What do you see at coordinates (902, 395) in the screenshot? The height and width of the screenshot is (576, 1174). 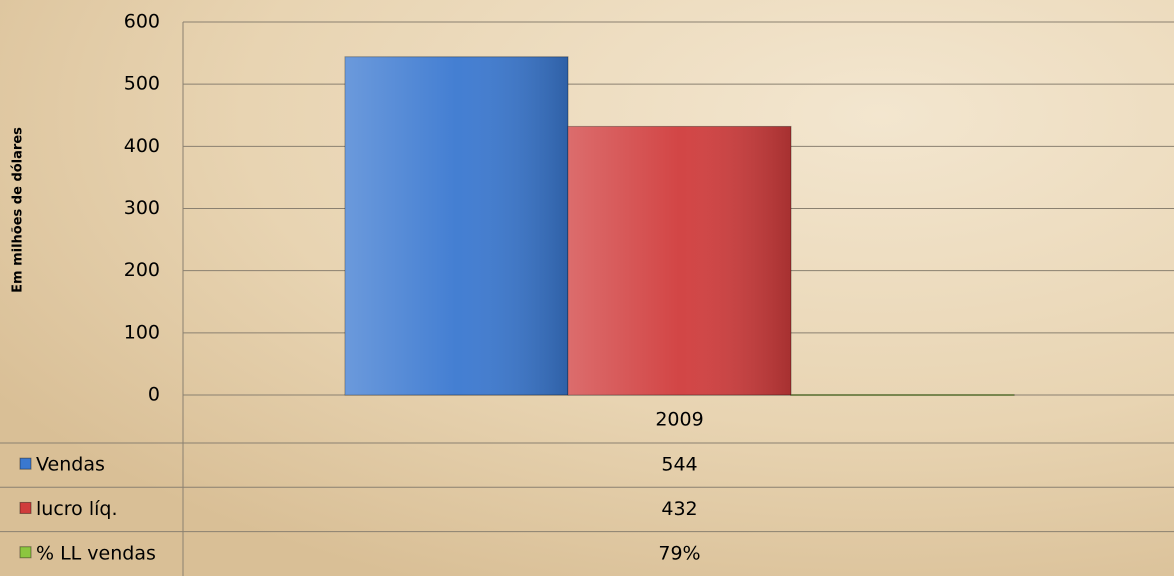 I see `bar` at bounding box center [902, 395].